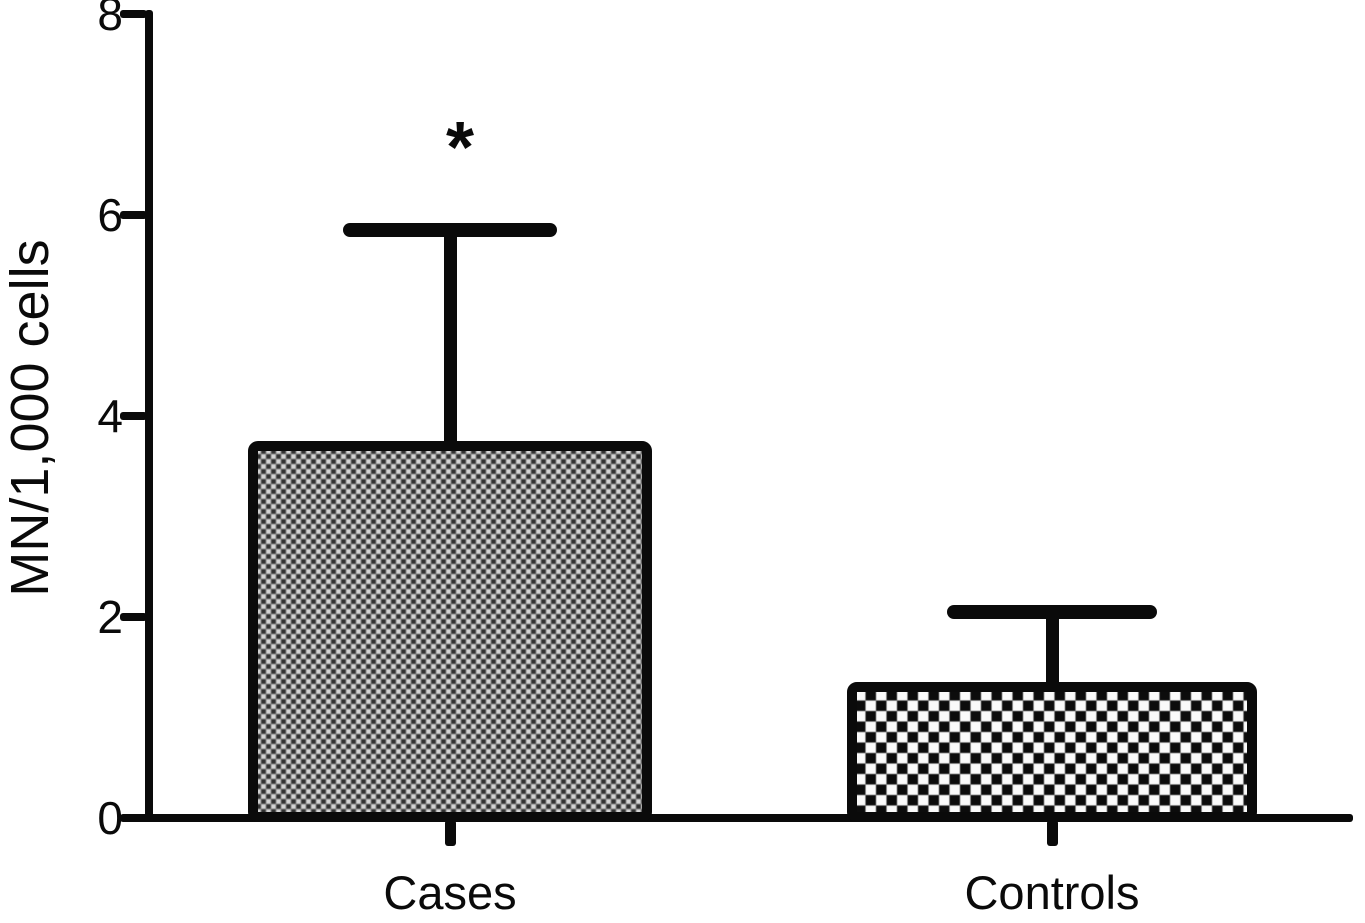 Image resolution: width=1365 pixels, height=923 pixels. What do you see at coordinates (149, 416) in the screenshot?
I see `y-axis-line` at bounding box center [149, 416].